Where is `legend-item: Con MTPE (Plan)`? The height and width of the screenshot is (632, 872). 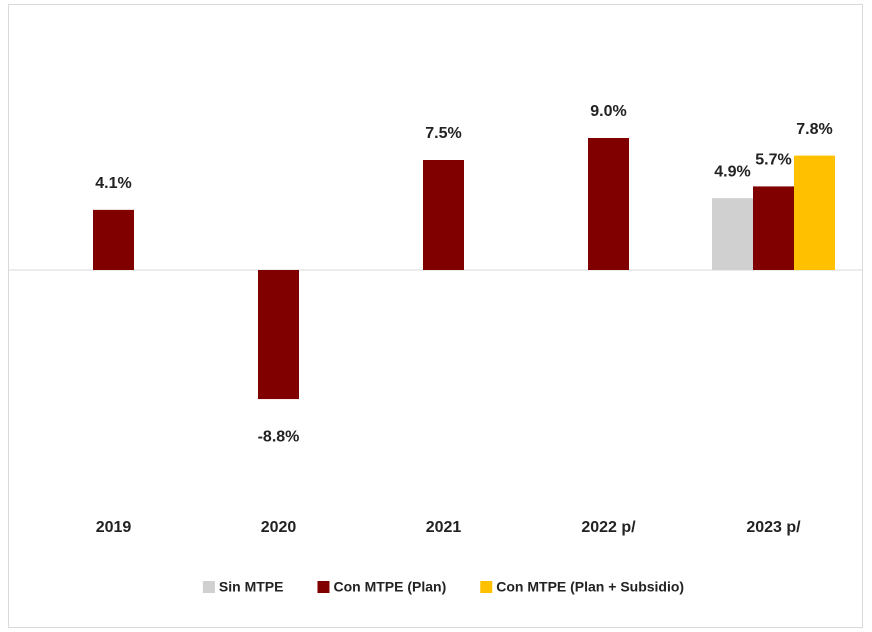
legend-item: Con MTPE (Plan) is located at coordinates (381, 587).